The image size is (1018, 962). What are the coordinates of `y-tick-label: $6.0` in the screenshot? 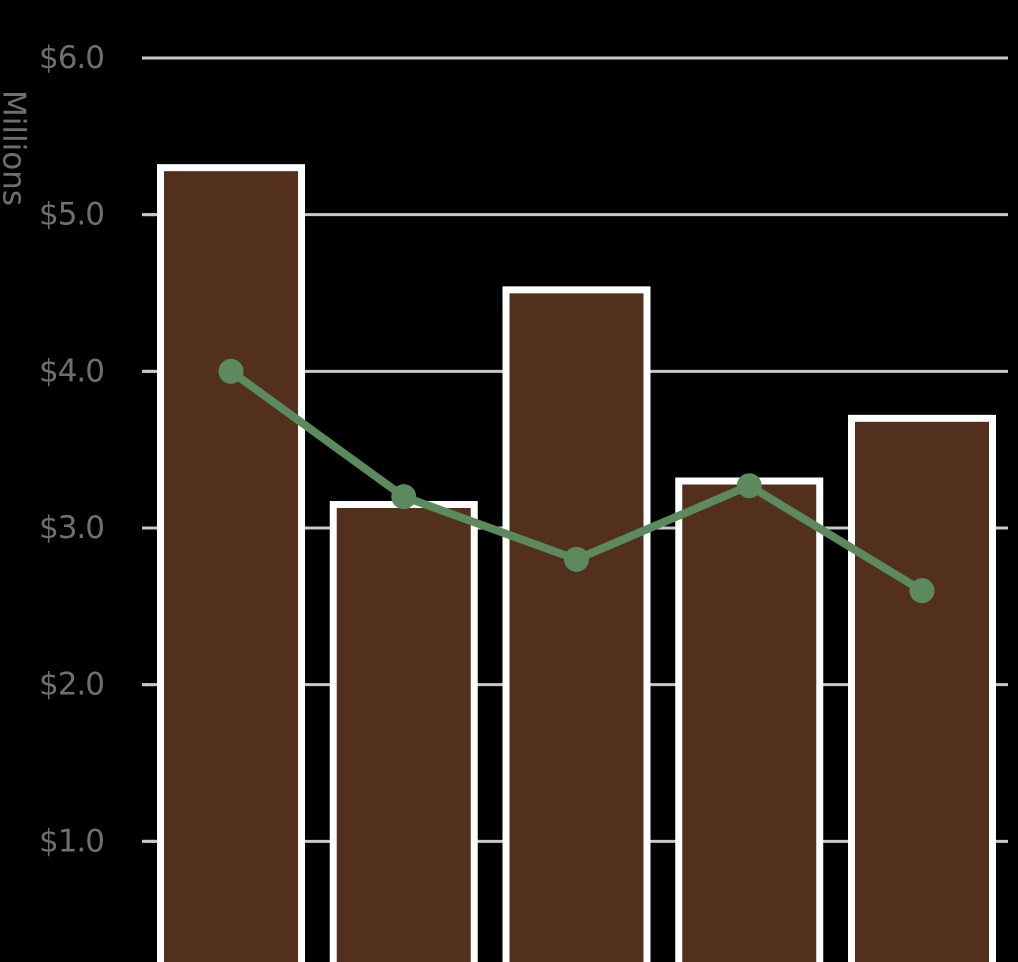 It's located at (71, 58).